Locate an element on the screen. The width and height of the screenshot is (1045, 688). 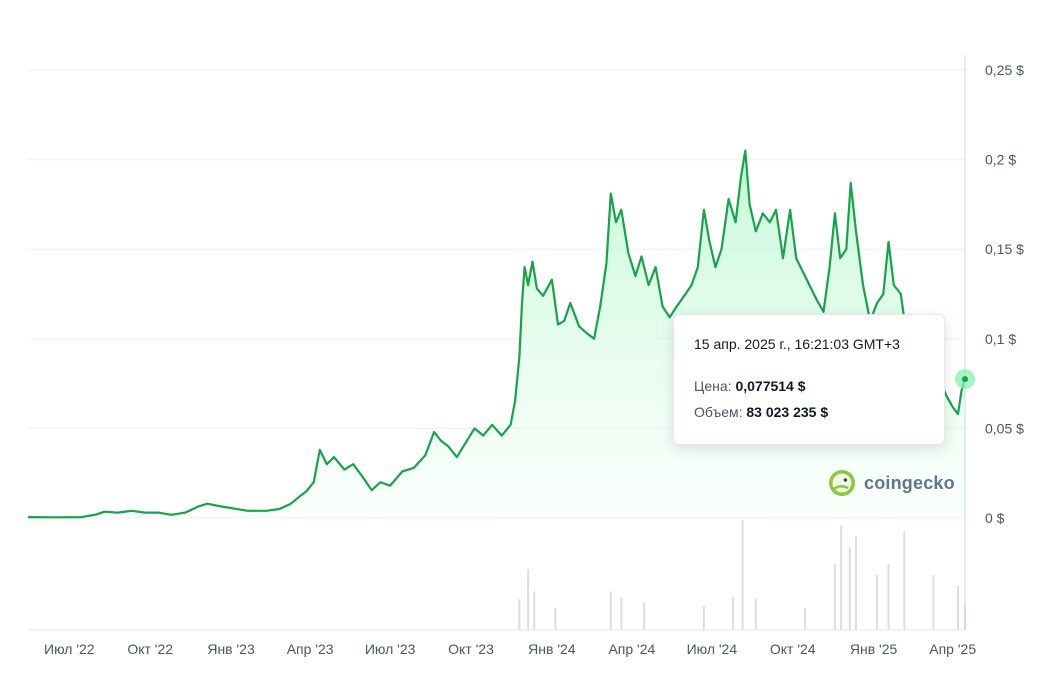
gecko-logo-icon is located at coordinates (842, 483).